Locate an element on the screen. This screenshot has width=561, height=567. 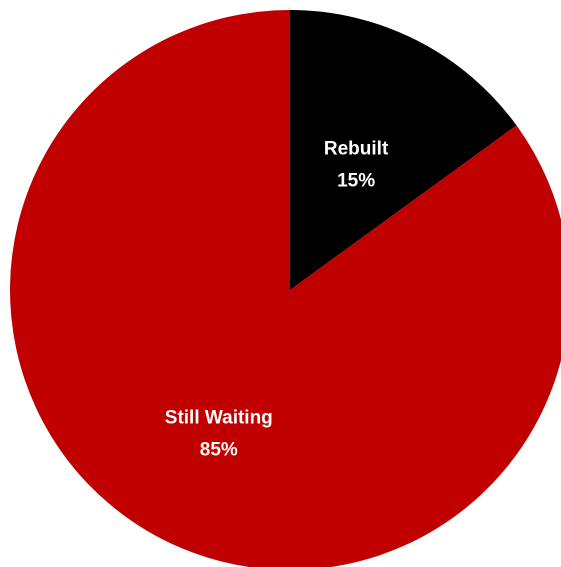
slice-label-rebuilt: Rebuilt is located at coordinates (356, 148).